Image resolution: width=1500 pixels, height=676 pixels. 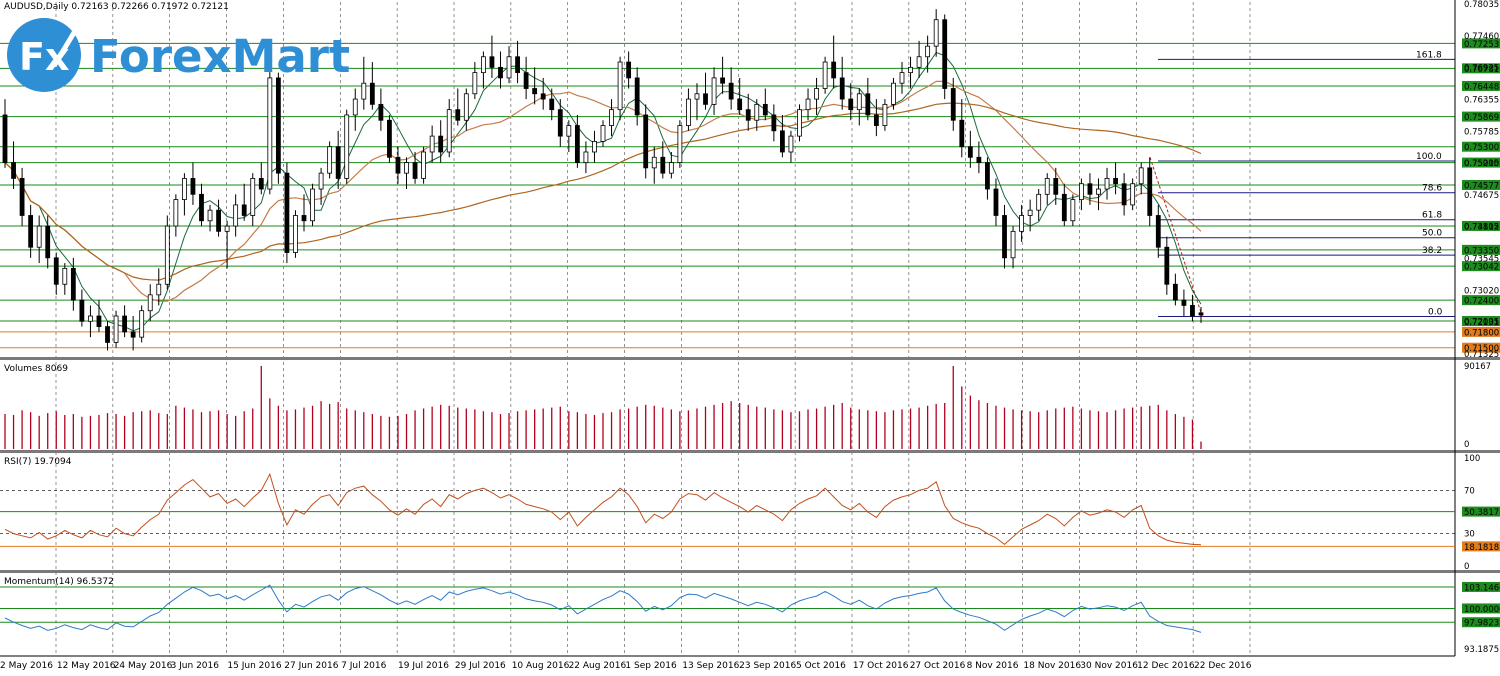 I want to click on time-tick-label: 13 Sep 2016, so click(x=710, y=666).